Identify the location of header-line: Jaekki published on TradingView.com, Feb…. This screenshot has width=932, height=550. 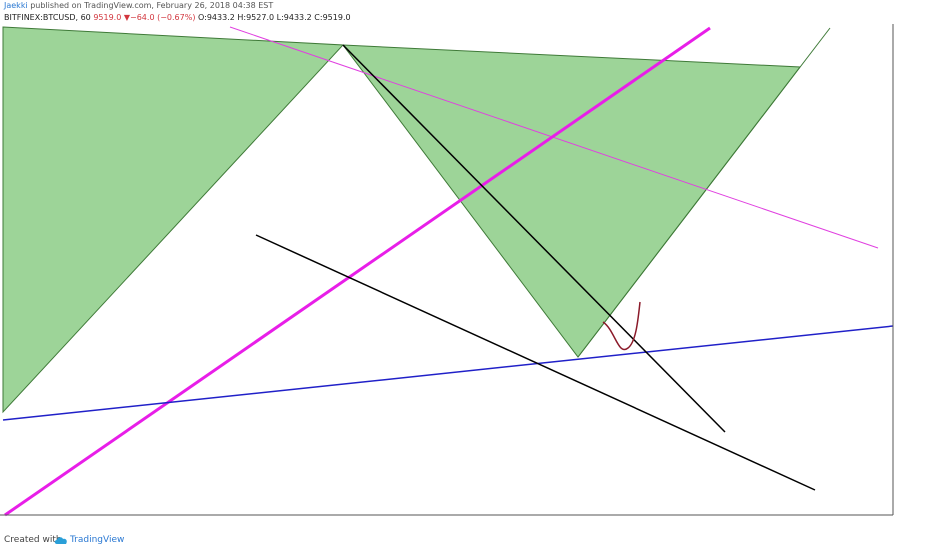
(138, 5).